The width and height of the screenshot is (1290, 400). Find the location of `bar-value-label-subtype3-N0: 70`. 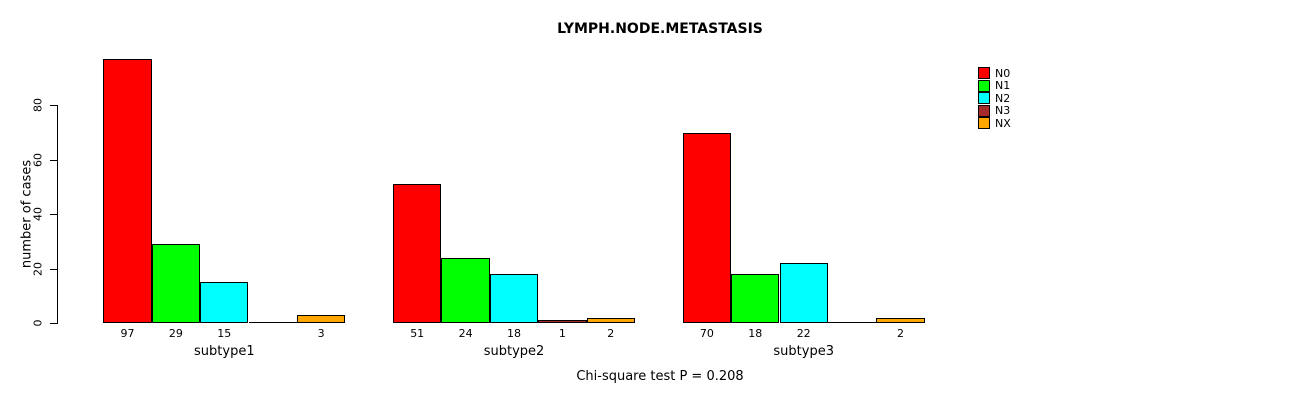

bar-value-label-subtype3-N0: 70 is located at coordinates (706, 333).